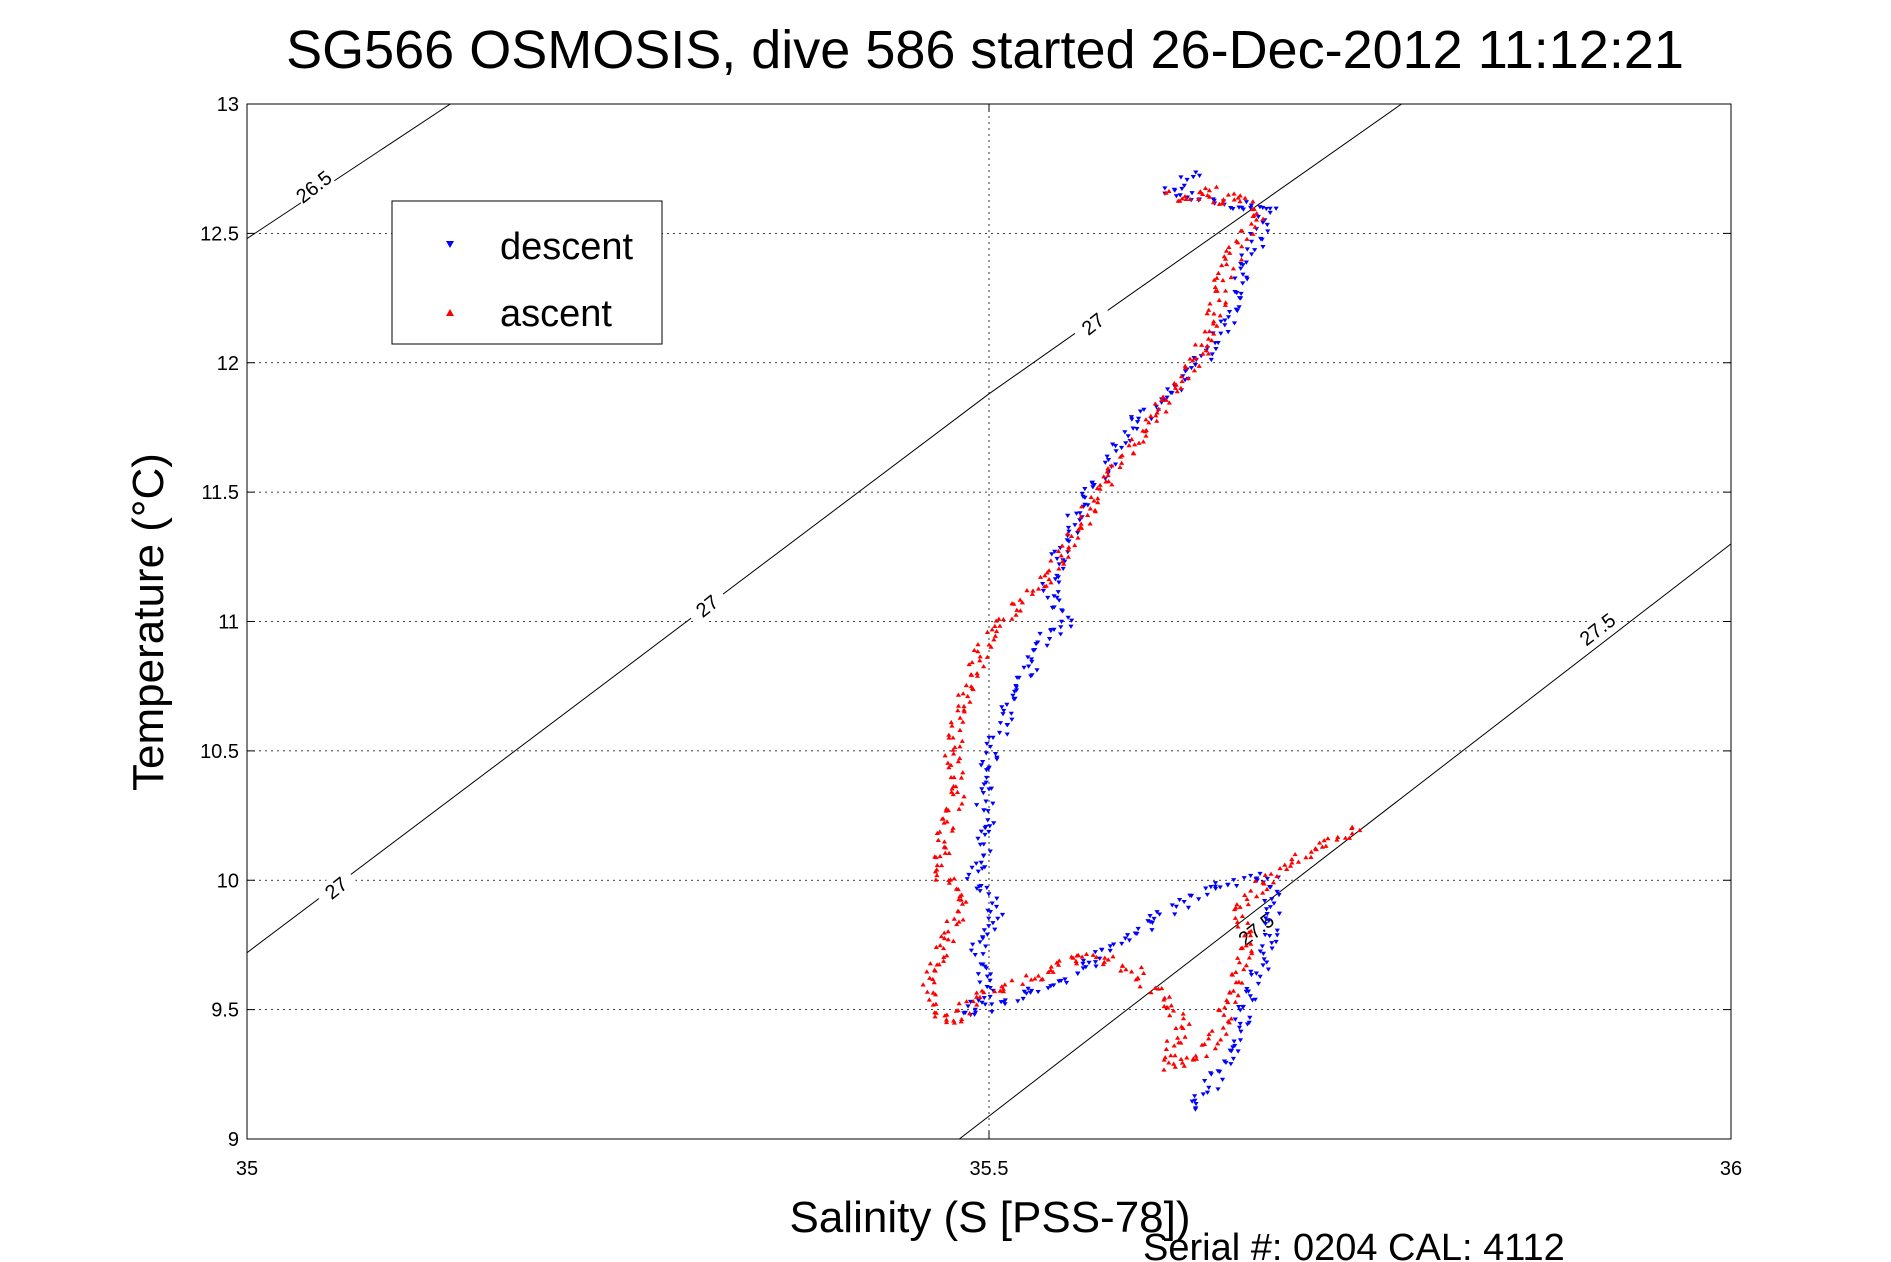  I want to click on legend-box, so click(527, 272).